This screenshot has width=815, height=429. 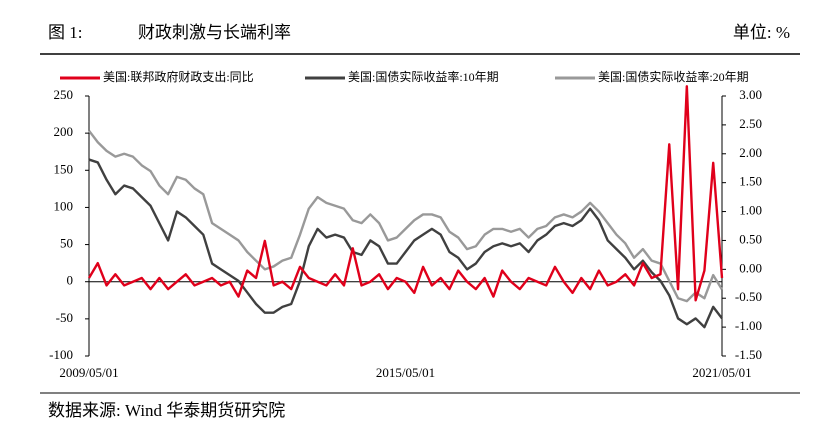 What do you see at coordinates (64, 94) in the screenshot?
I see `y-tick-label: 250` at bounding box center [64, 94].